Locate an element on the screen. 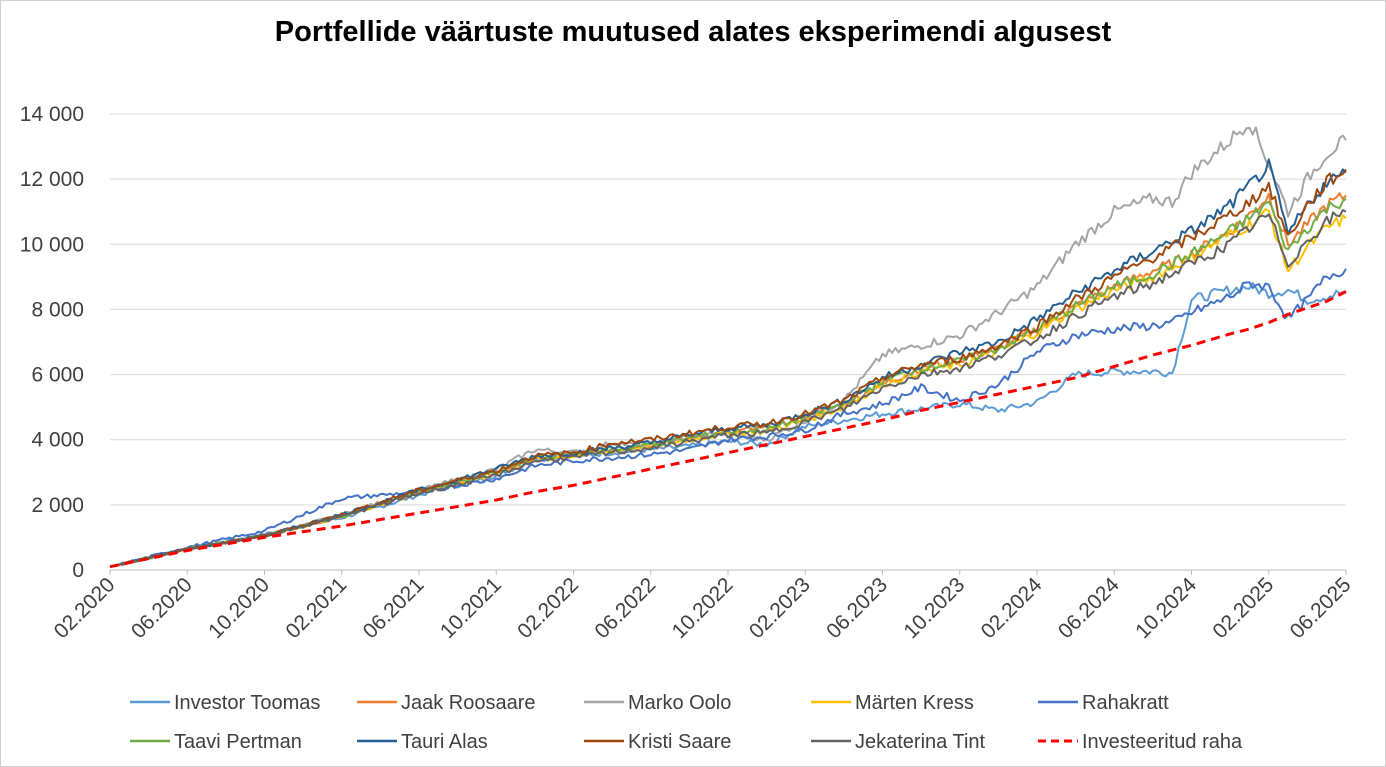  x-tick-label: 10.2024 is located at coordinates (1166, 608).